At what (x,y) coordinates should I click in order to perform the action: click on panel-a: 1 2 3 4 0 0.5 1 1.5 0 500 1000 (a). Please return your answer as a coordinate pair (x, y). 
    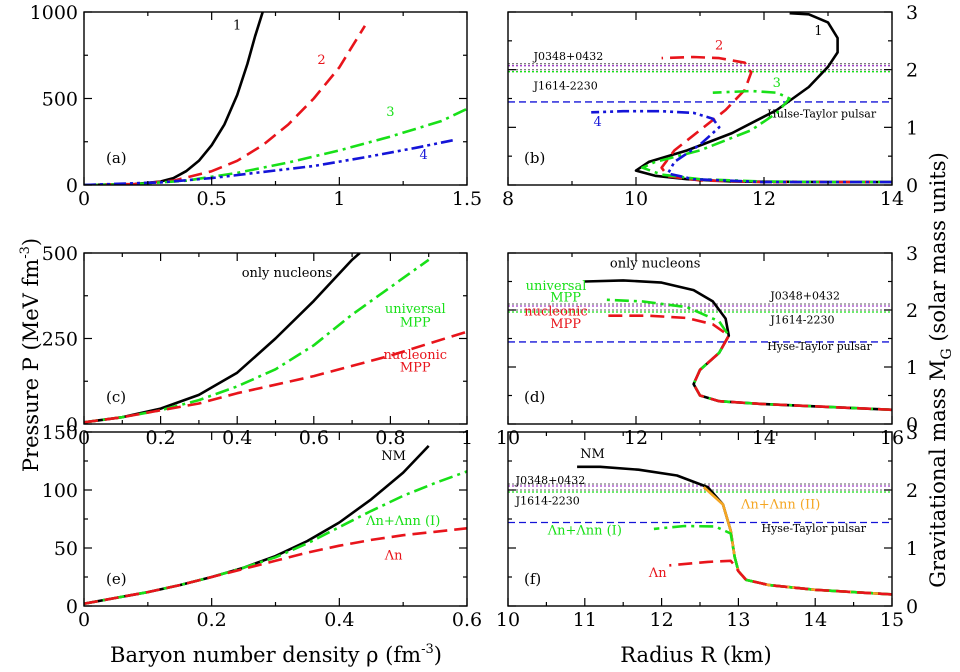
    Looking at the image, I should click on (256, 106).